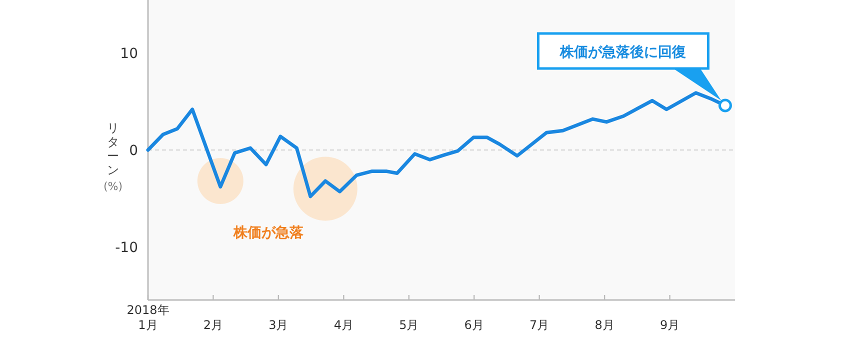 This screenshot has height=338, width=850. I want to click on x-tick-label: 6月, so click(474, 325).